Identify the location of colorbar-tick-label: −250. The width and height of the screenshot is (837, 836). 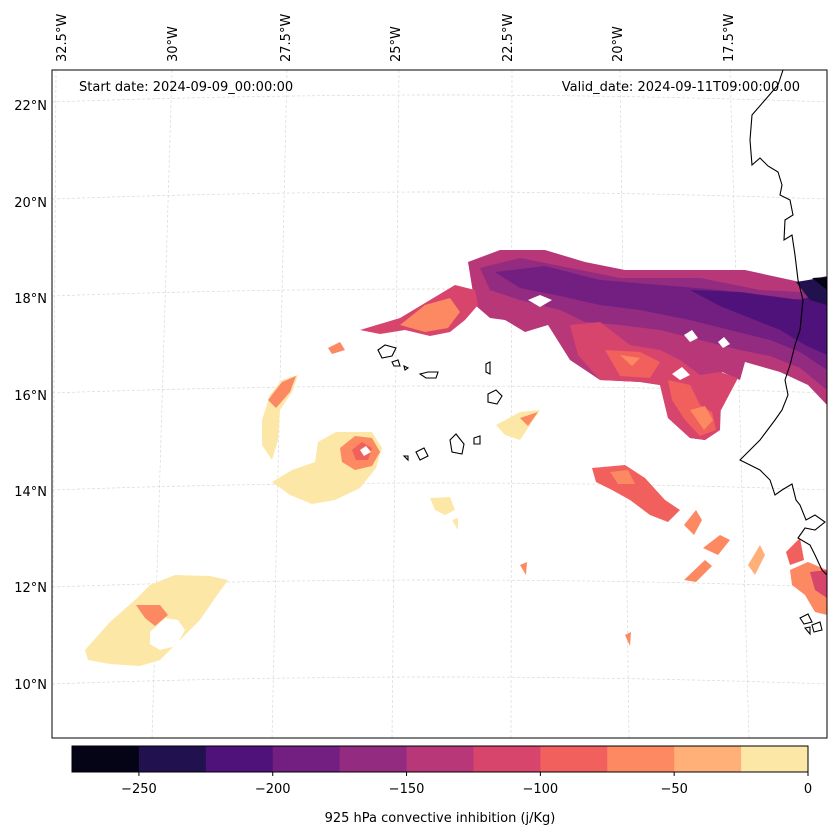
(139, 789).